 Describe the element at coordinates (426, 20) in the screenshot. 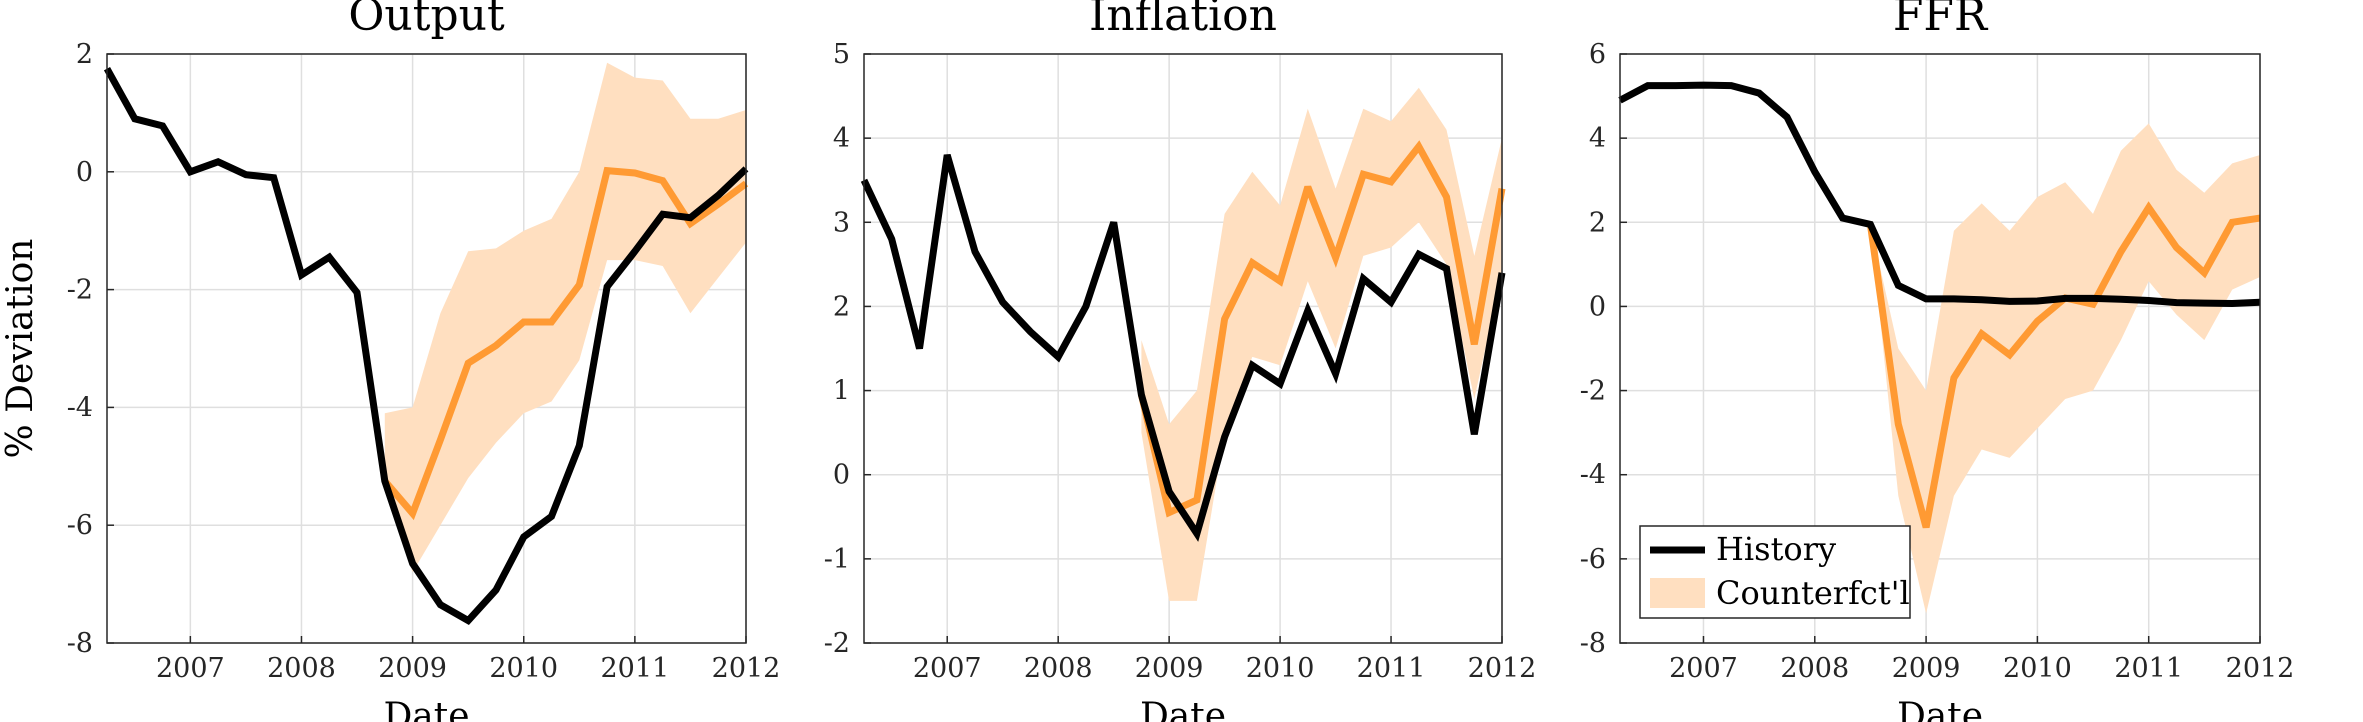

I see `chart-title: Output` at that location.